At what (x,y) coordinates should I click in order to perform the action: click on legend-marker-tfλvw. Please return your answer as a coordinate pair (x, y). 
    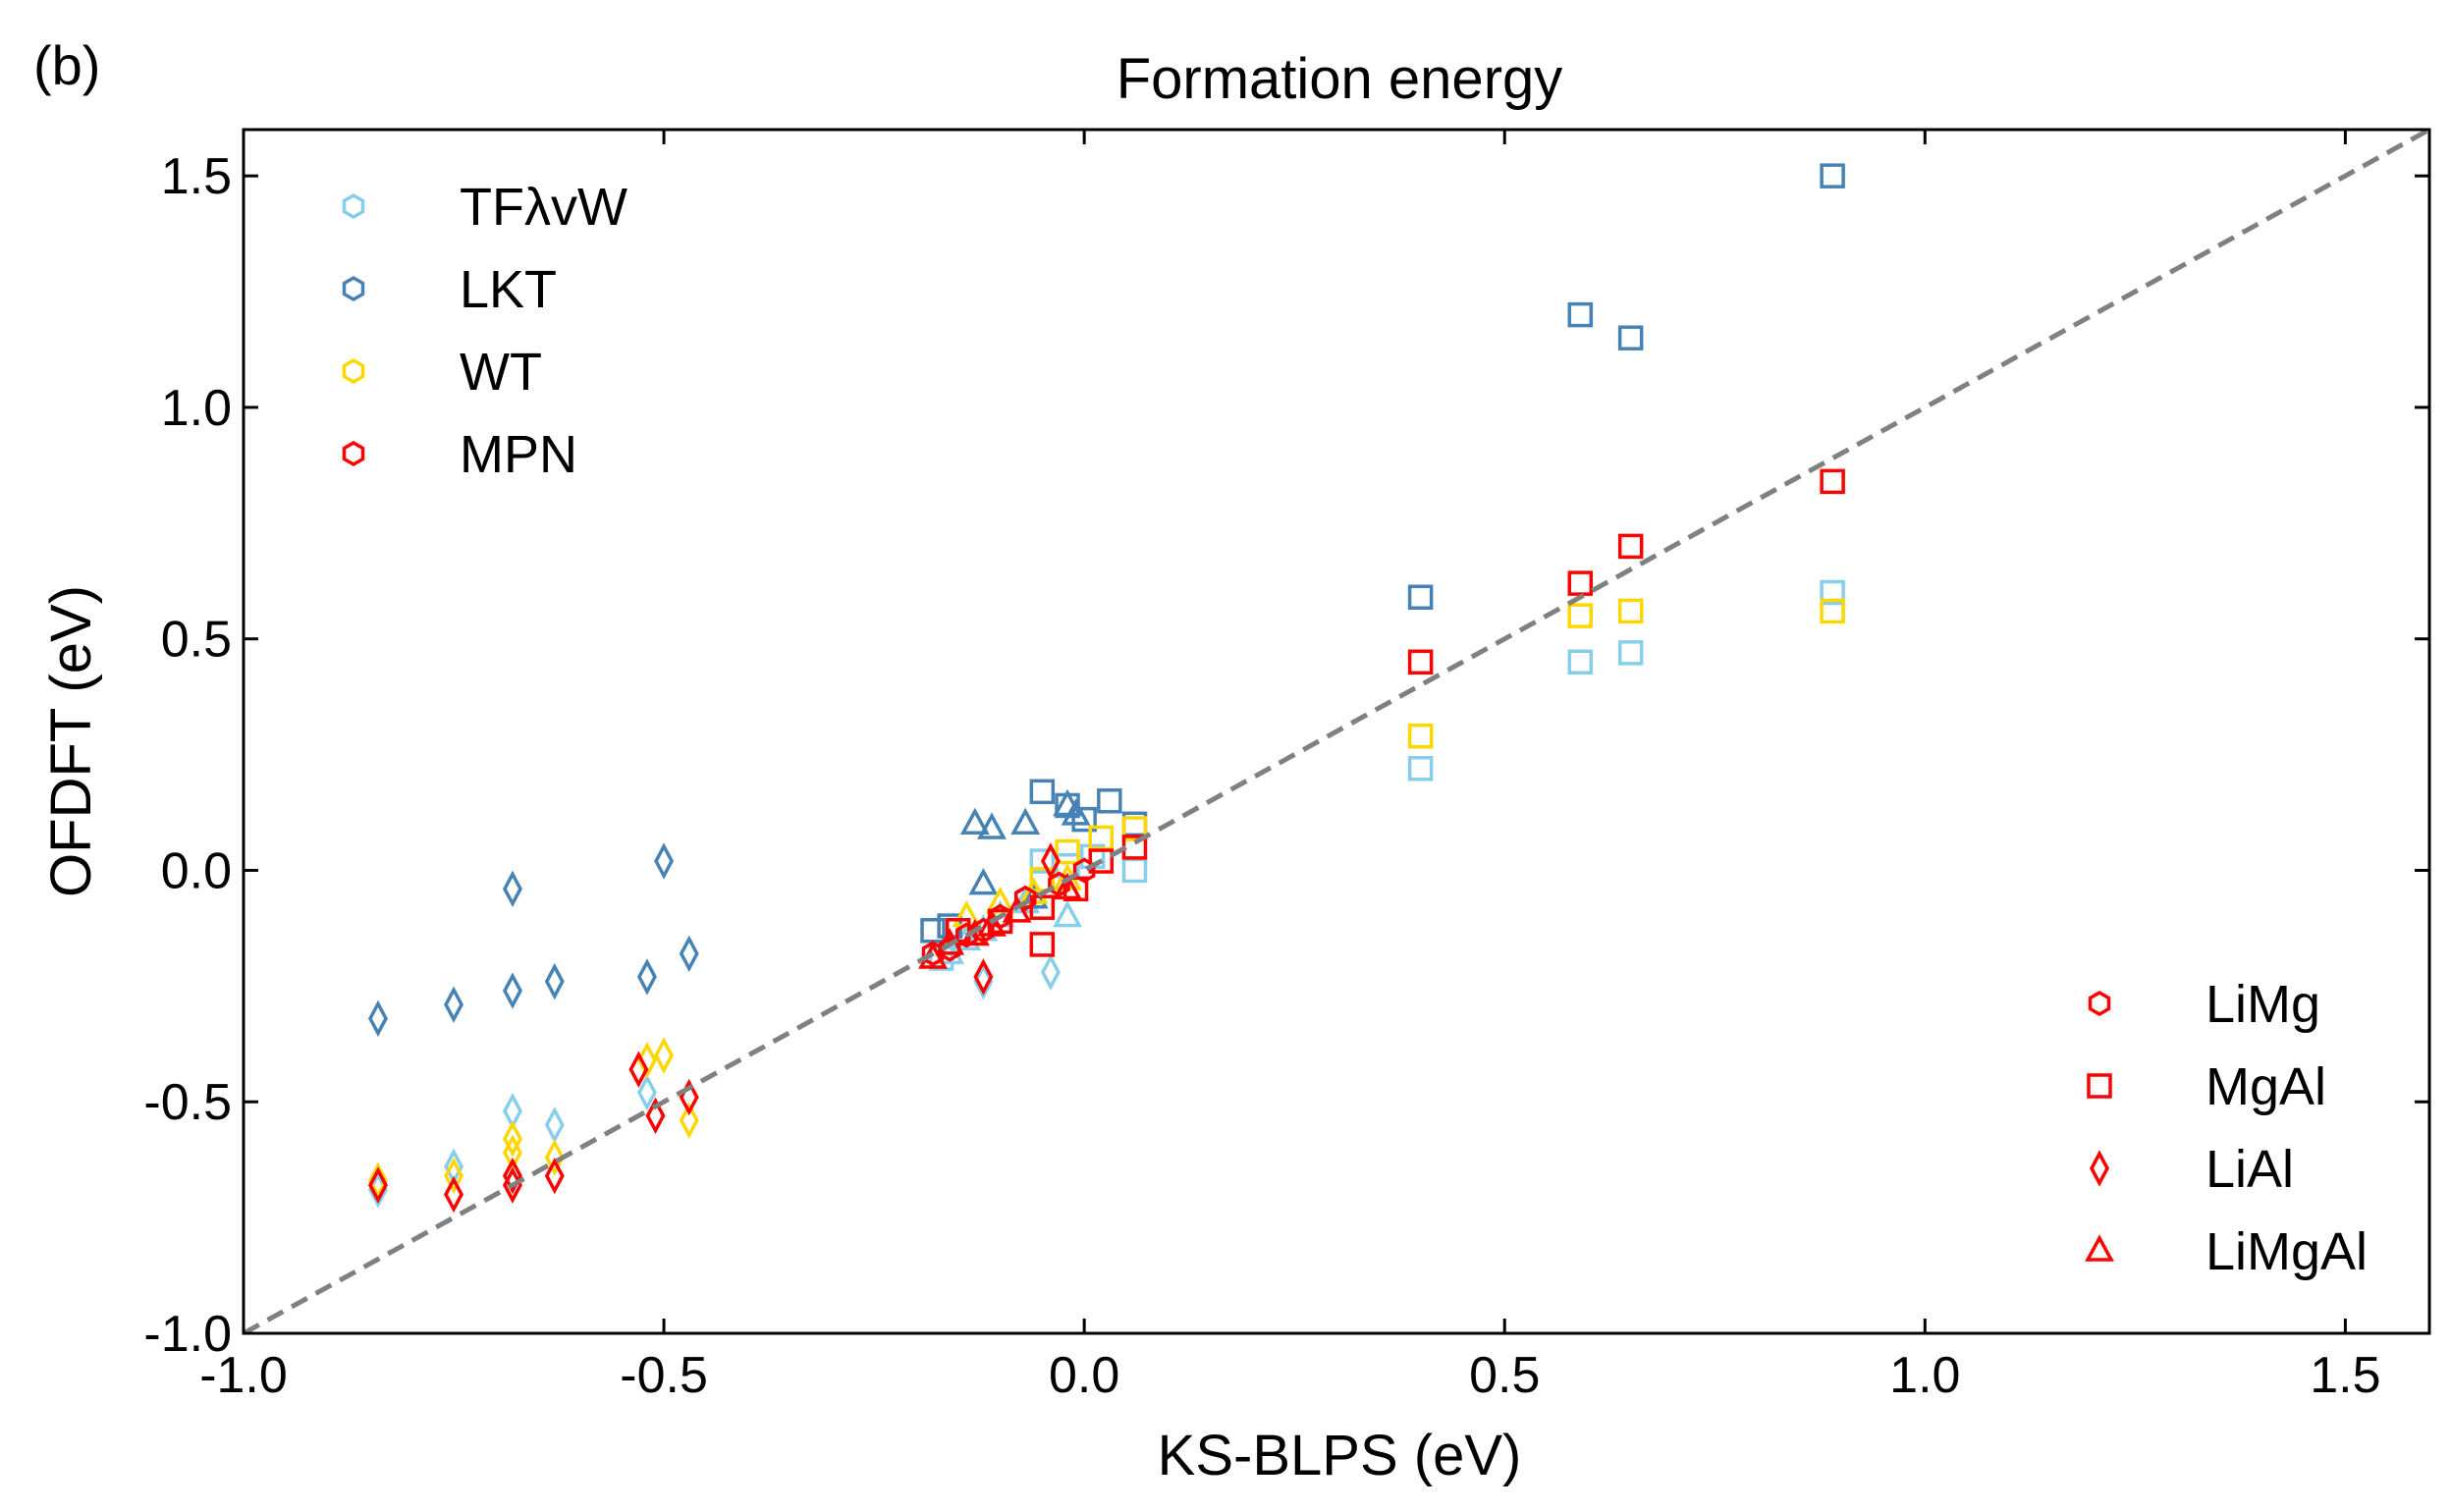
    Looking at the image, I should click on (354, 206).